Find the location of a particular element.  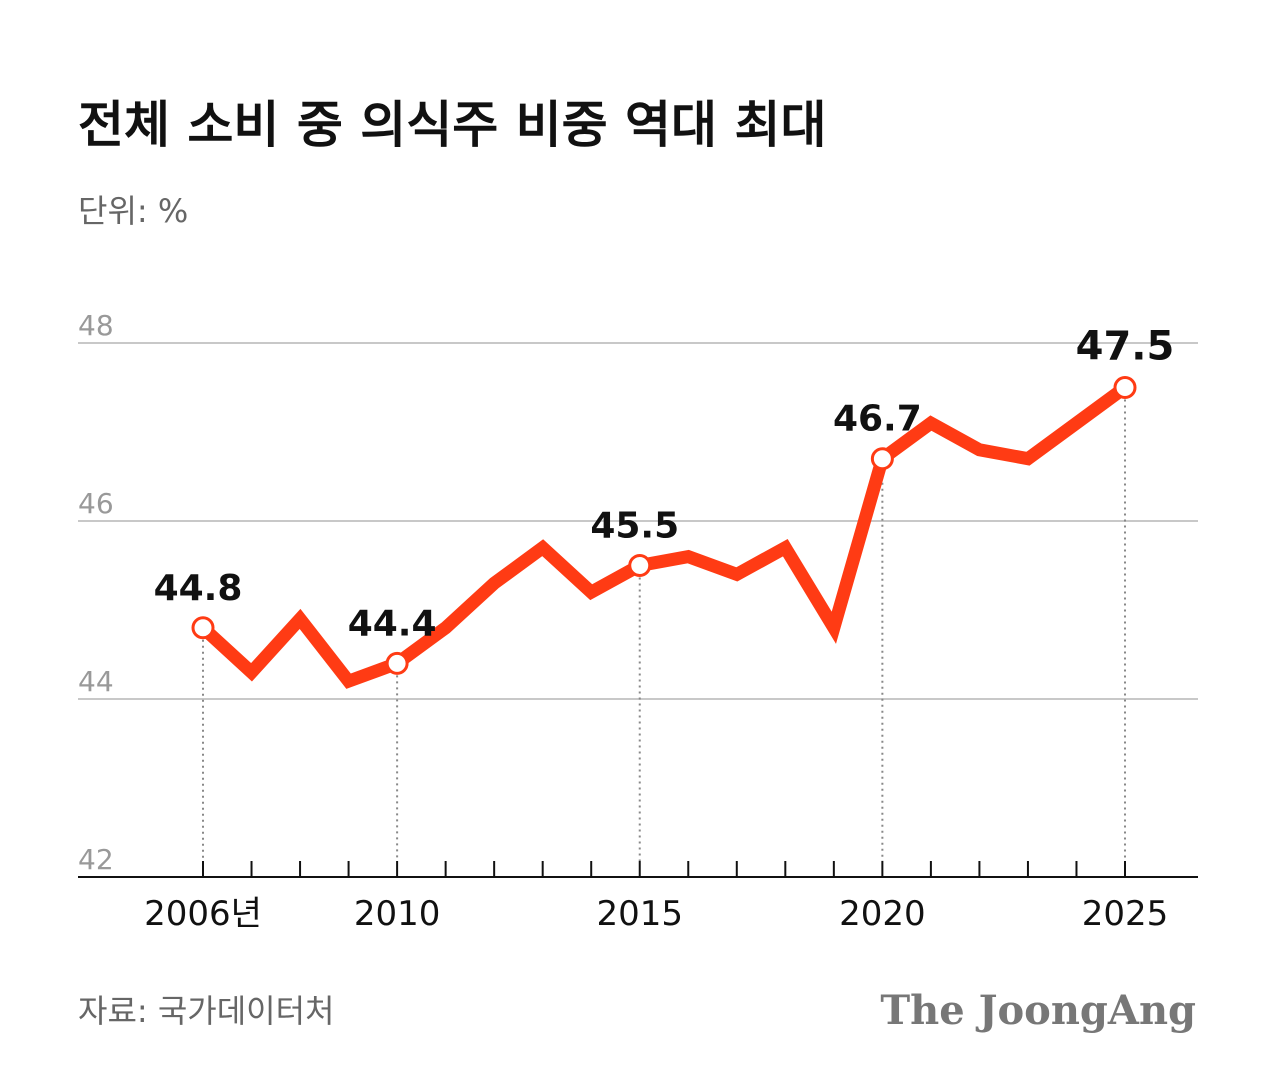

x-tick-label: 2020 is located at coordinates (882, 914).